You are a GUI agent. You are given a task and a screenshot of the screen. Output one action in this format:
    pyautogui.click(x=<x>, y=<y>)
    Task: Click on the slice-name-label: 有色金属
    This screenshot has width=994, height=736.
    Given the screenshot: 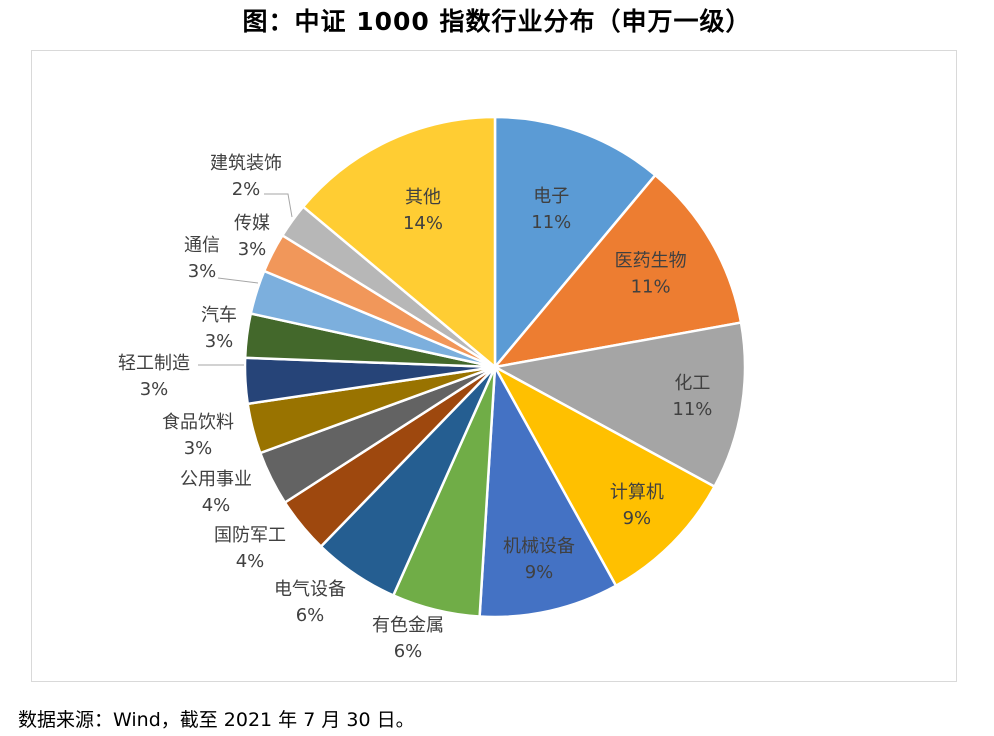 What is the action you would take?
    pyautogui.click(x=408, y=625)
    